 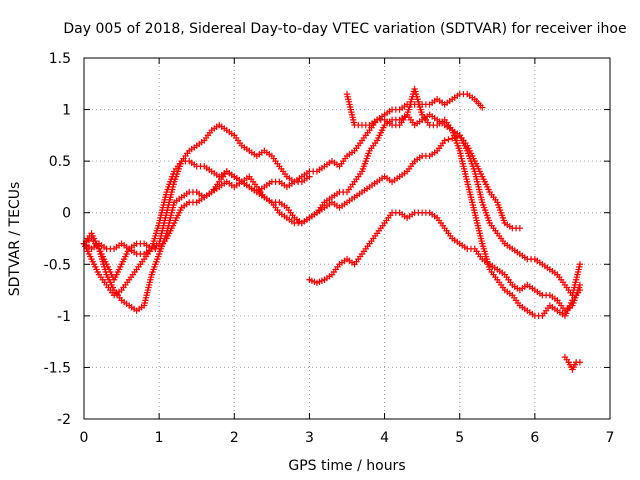 What do you see at coordinates (15, 239) in the screenshot?
I see `y-axis-label: SDTVAR / TECUs` at bounding box center [15, 239].